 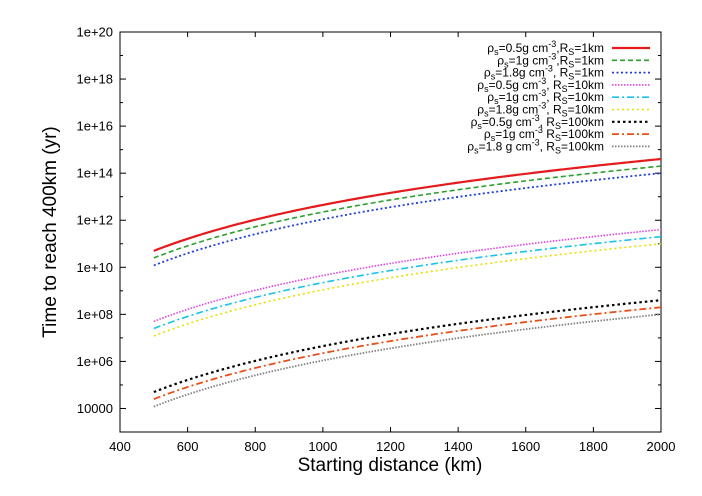 What do you see at coordinates (94, 220) in the screenshot?
I see `y-tick-label: 1e+12` at bounding box center [94, 220].